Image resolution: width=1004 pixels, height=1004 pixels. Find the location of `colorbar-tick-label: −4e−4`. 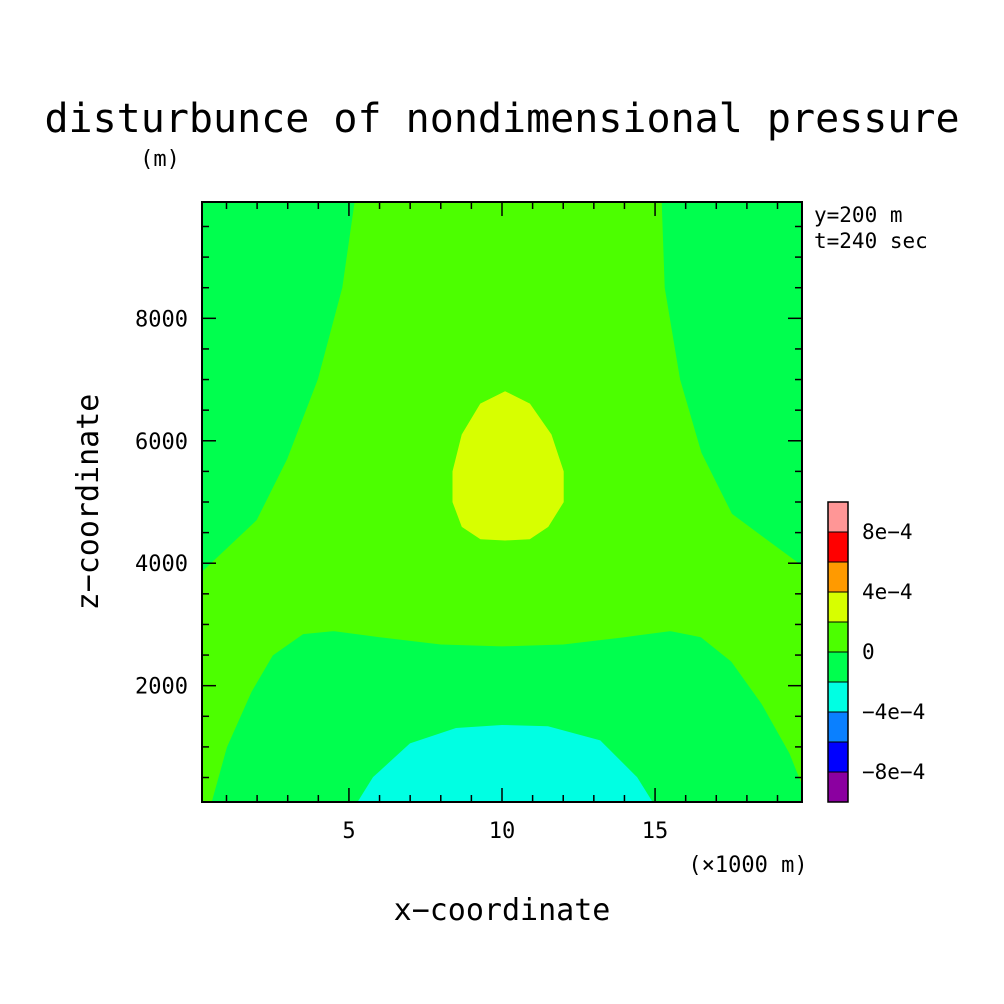

colorbar-tick-label: −4e−4 is located at coordinates (893, 712).